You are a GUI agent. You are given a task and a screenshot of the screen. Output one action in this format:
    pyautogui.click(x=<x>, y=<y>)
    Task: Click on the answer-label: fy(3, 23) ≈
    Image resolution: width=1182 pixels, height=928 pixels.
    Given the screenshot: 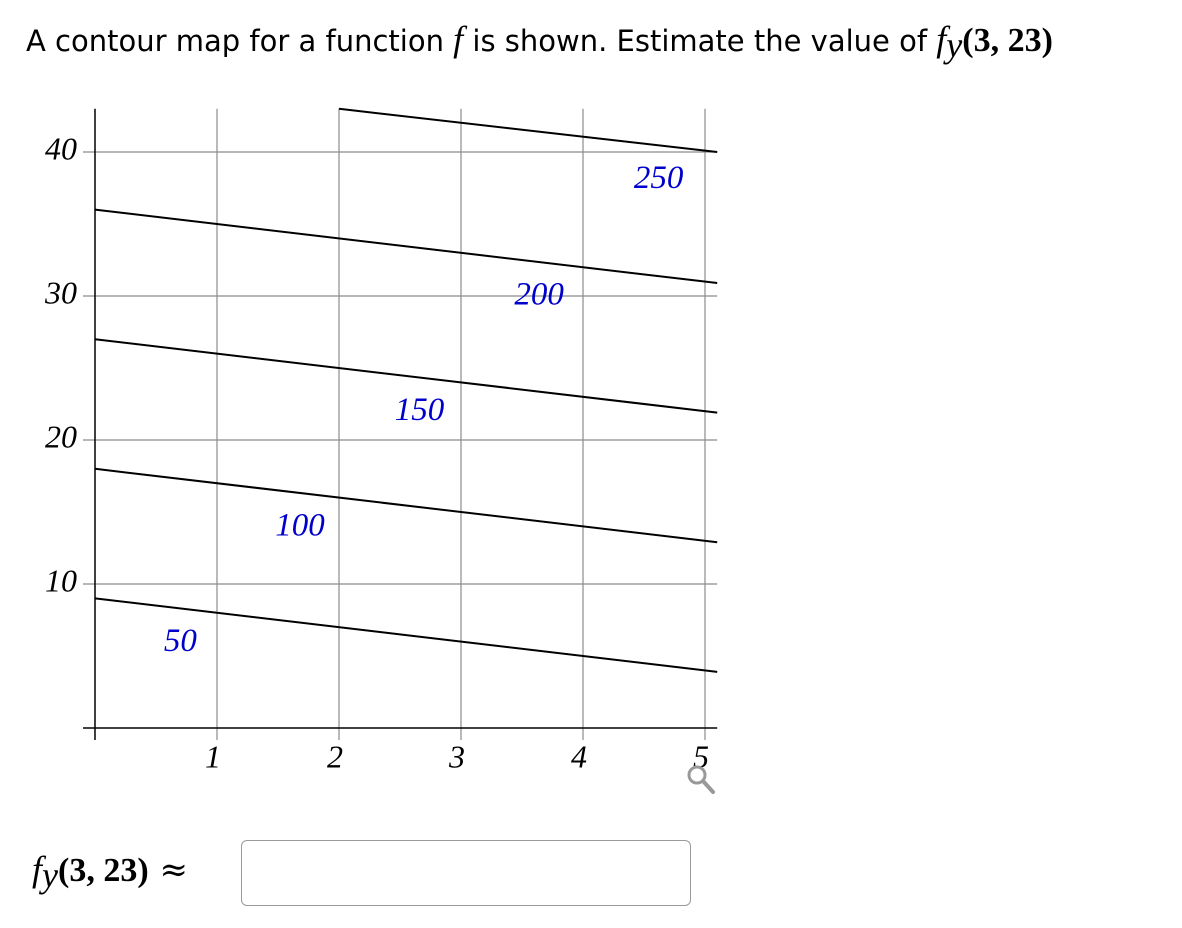 What is the action you would take?
    pyautogui.click(x=110, y=872)
    